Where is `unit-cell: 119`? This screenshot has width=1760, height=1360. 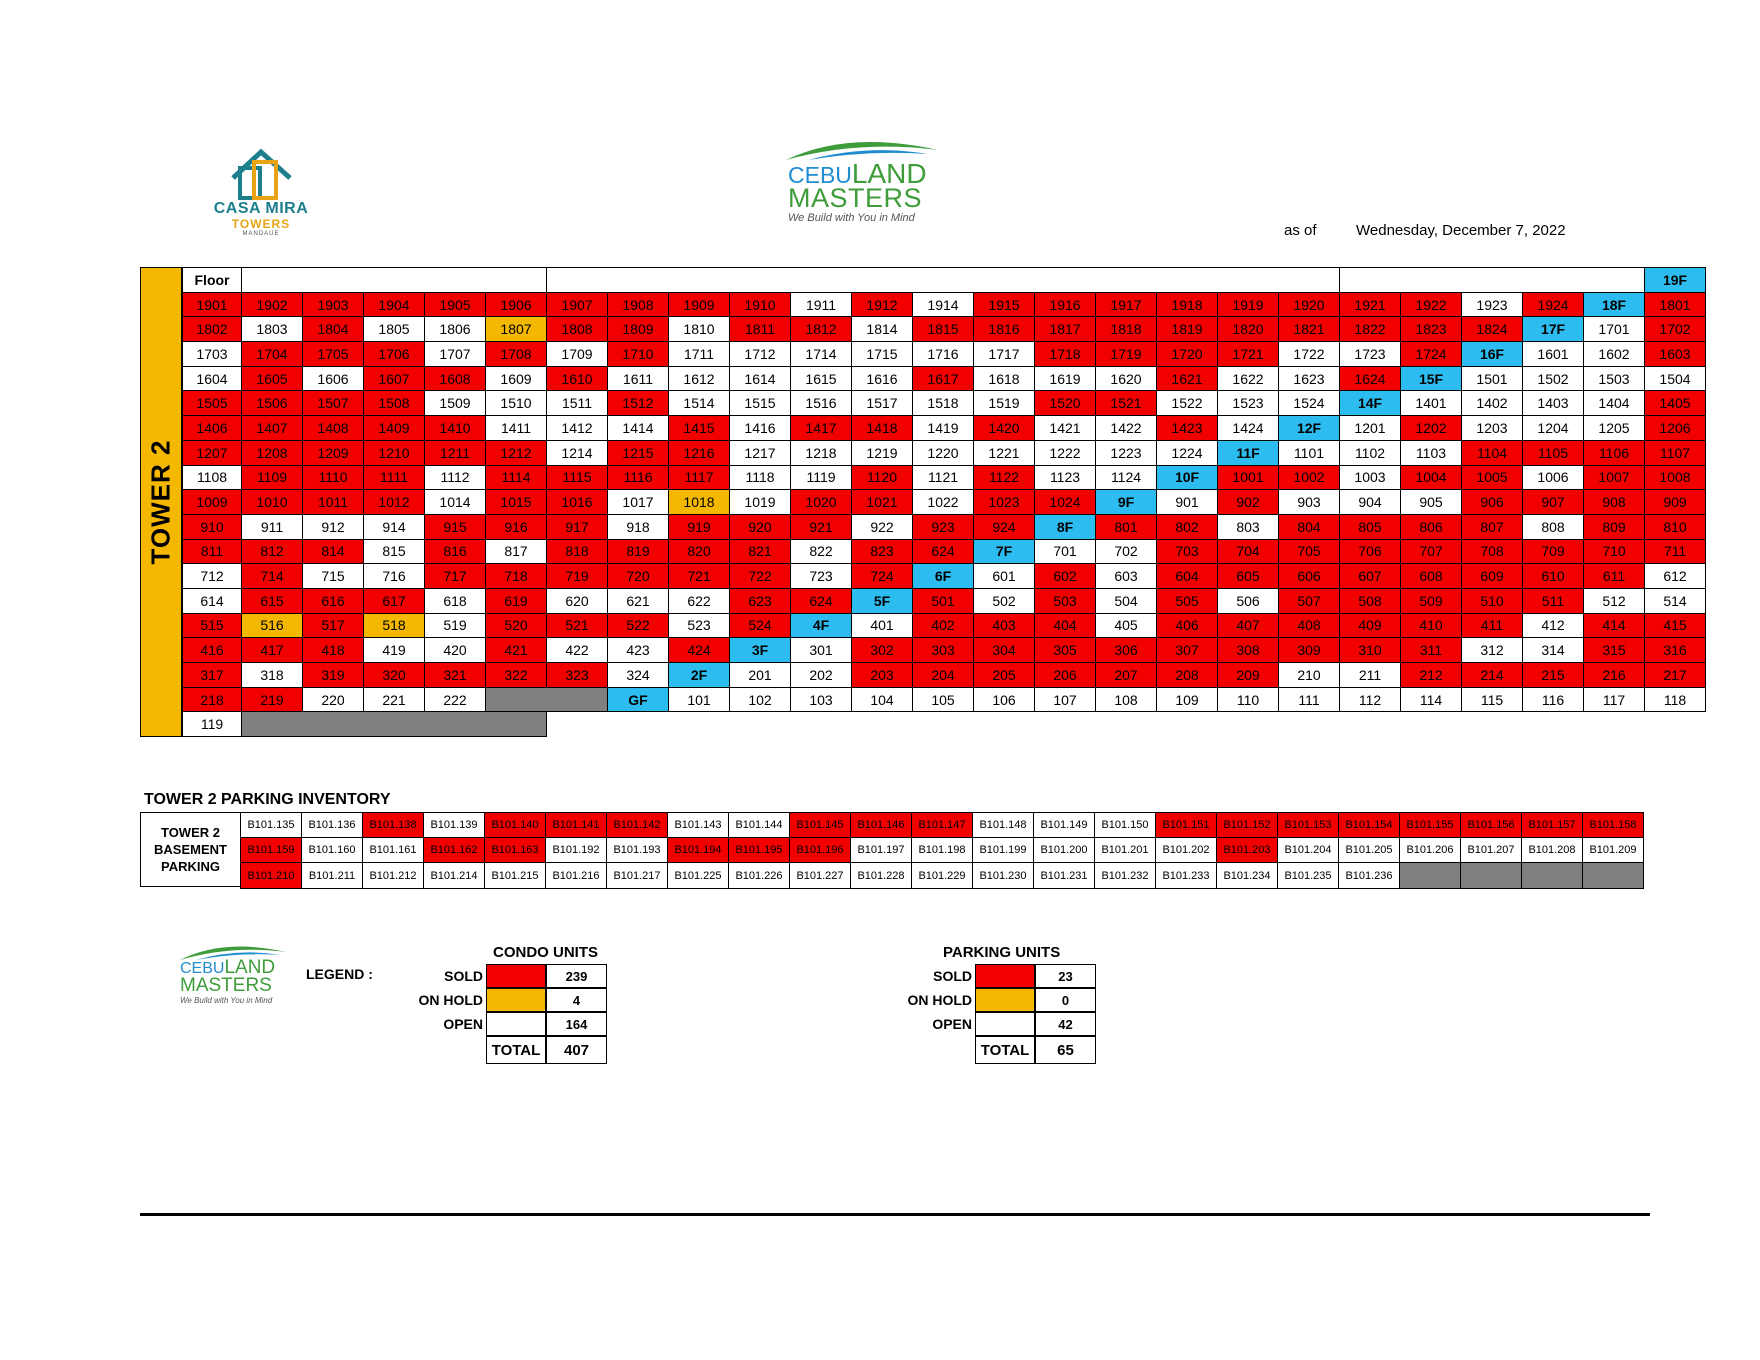 unit-cell: 119 is located at coordinates (212, 725).